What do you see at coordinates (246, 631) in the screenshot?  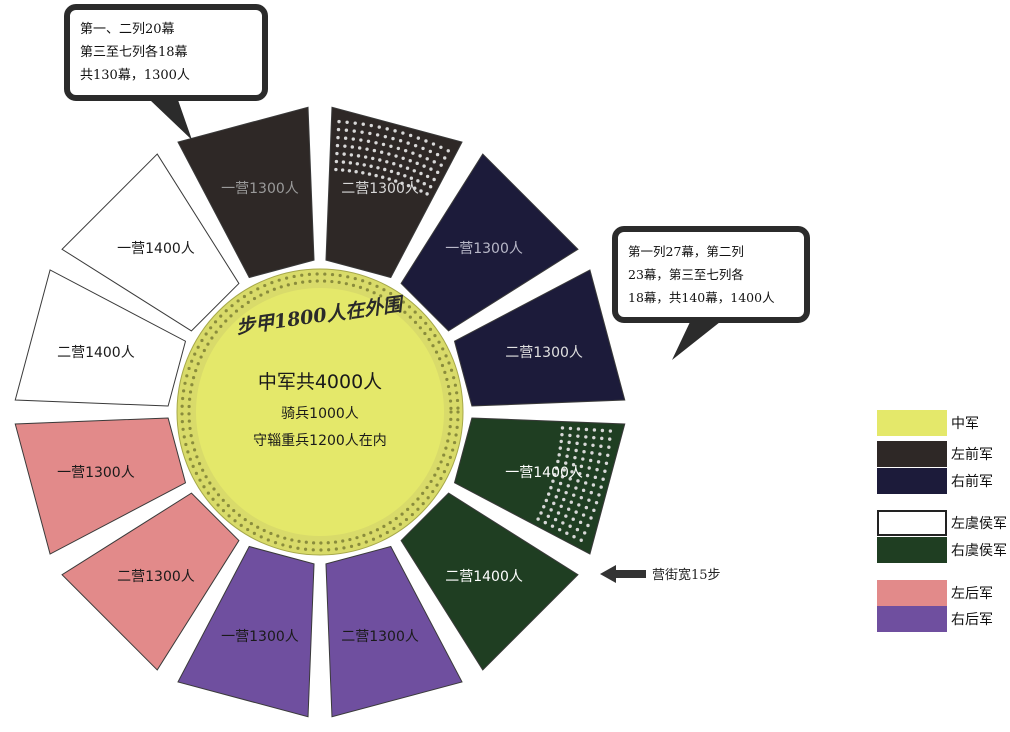 I see `camp-segment-right-rear` at bounding box center [246, 631].